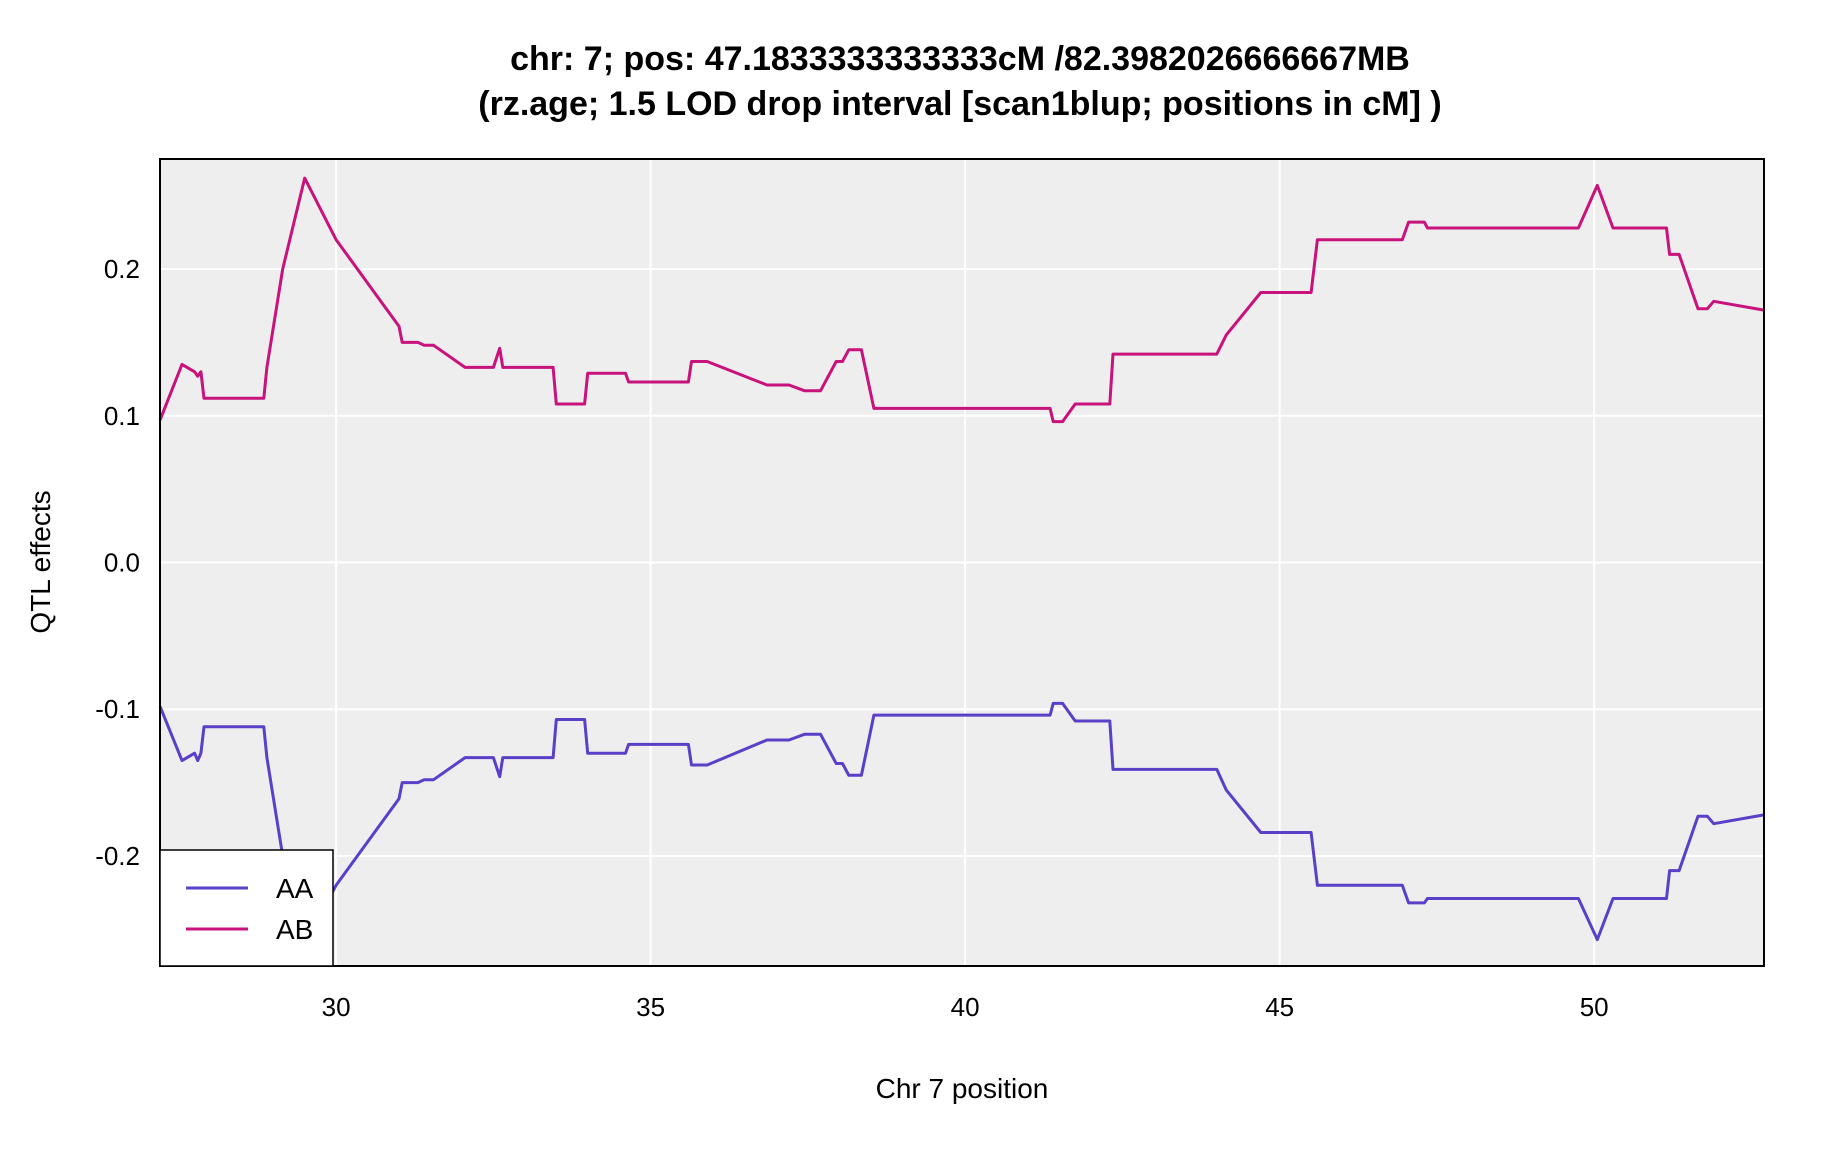 Image resolution: width=1824 pixels, height=1152 pixels. Describe the element at coordinates (1594, 1007) in the screenshot. I see `x-tick-label: 50` at that location.